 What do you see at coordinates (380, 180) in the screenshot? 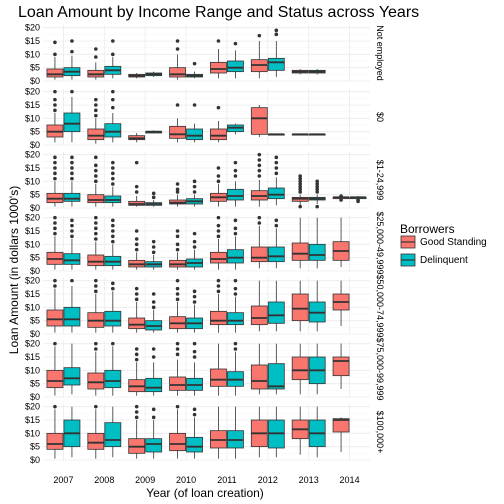
I see `facet-strip-label: $1-24,999` at bounding box center [380, 180].